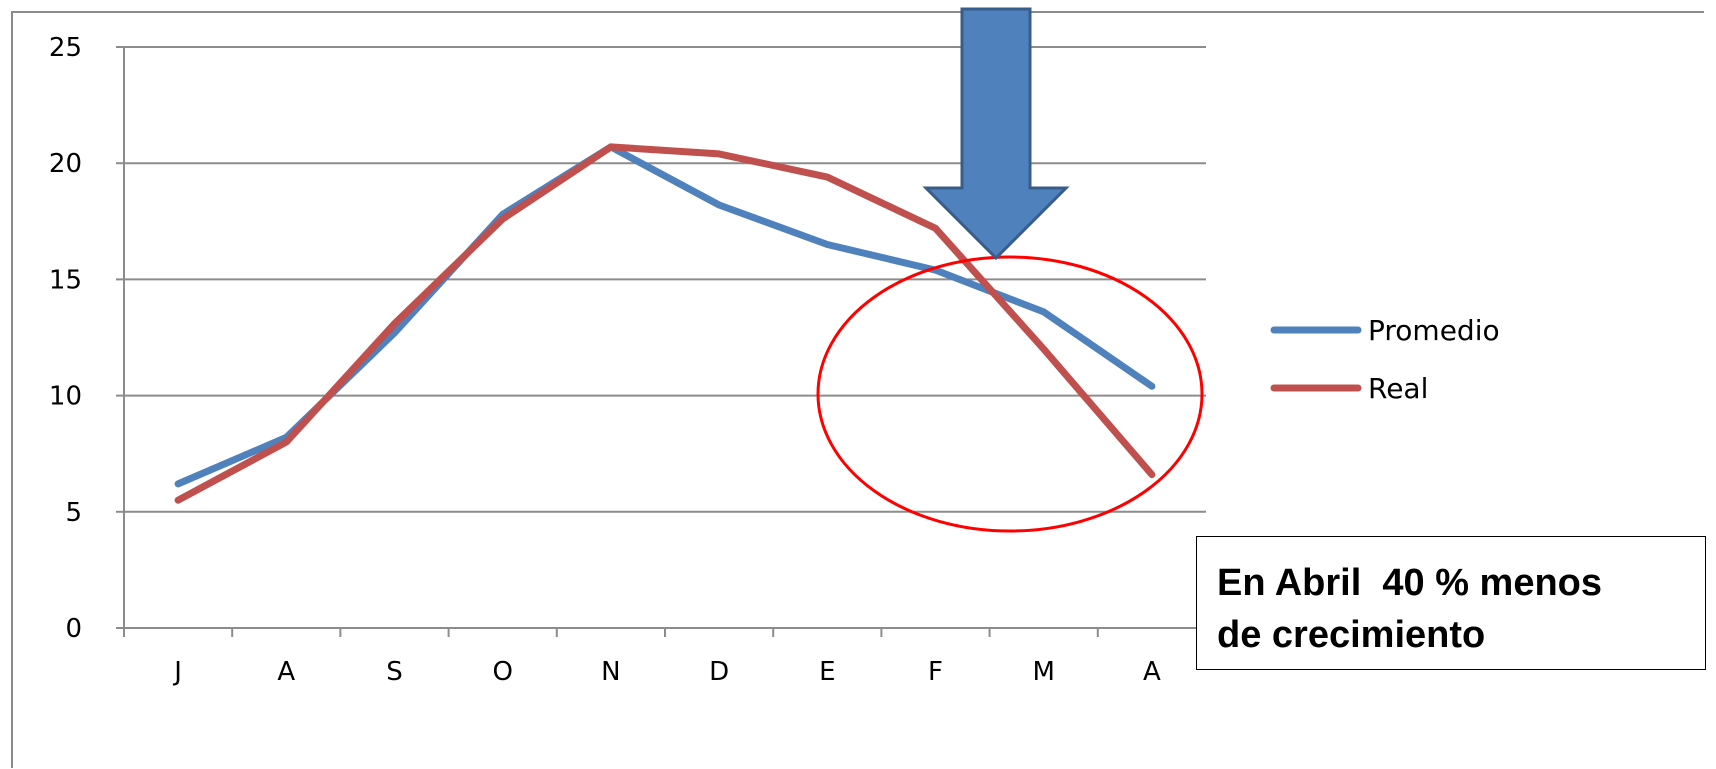 The image size is (1716, 769). Describe the element at coordinates (86, 338) in the screenshot. I see `y-axis-ticks: 0 5 10 15 20 25` at that location.